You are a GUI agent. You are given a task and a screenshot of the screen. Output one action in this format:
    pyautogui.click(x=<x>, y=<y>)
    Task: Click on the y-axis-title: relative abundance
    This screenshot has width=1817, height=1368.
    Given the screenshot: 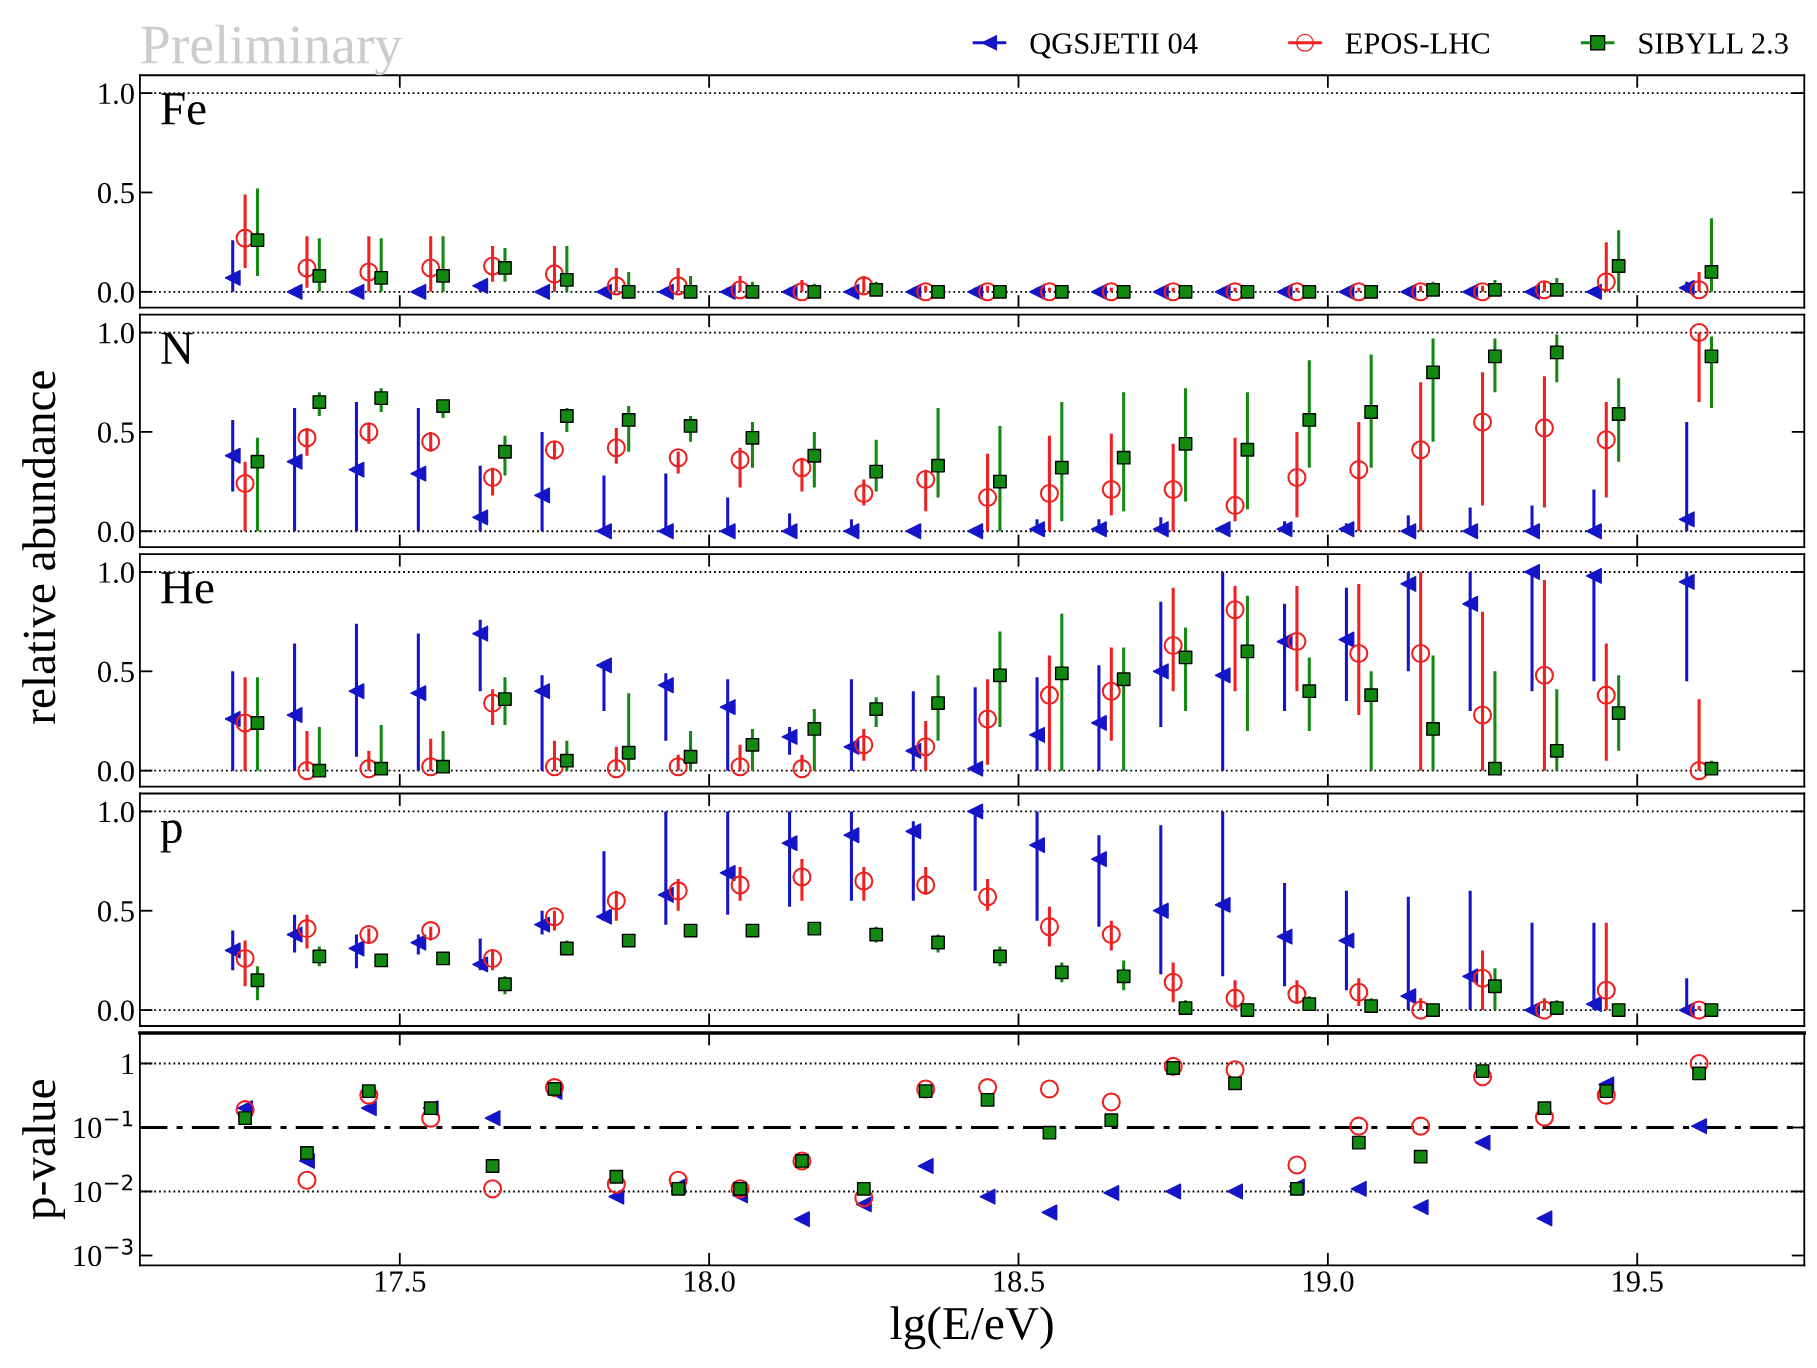 What is the action you would take?
    pyautogui.click(x=39, y=547)
    